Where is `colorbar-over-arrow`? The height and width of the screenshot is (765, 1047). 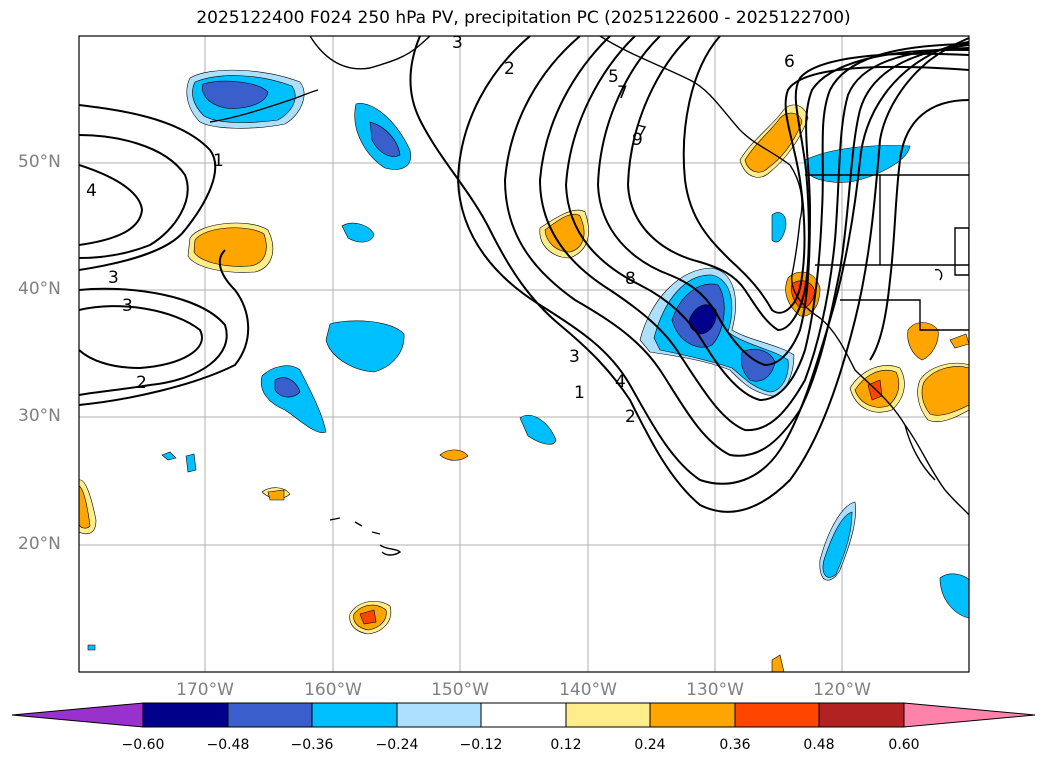 colorbar-over-arrow is located at coordinates (969, 715).